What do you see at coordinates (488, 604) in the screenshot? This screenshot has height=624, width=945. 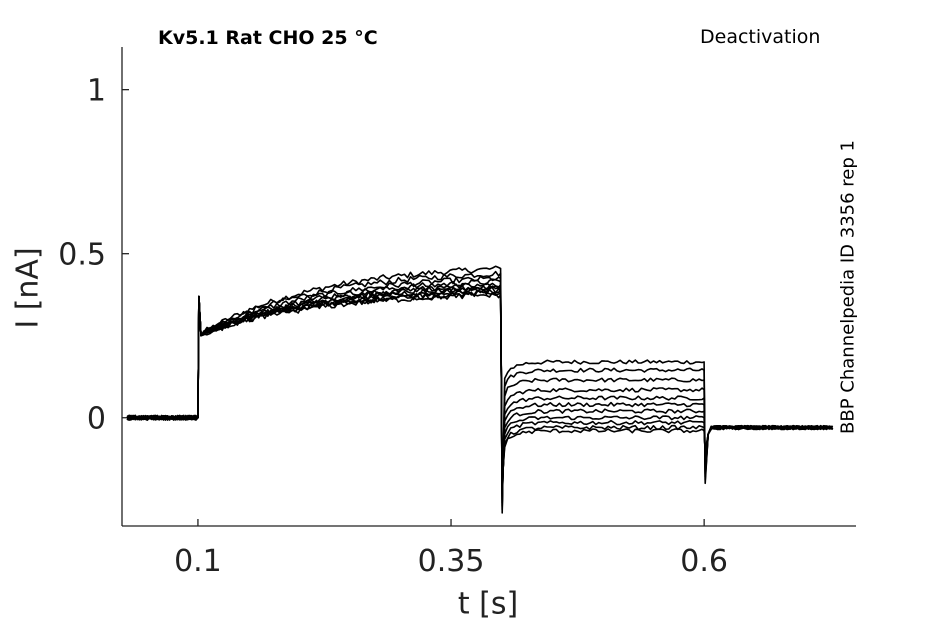 I see `x-axis-label: t [s]` at bounding box center [488, 604].